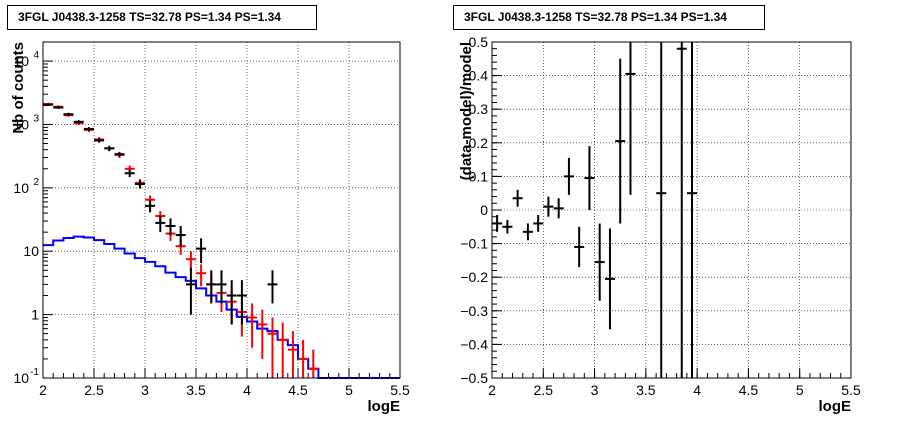 The width and height of the screenshot is (898, 421). What do you see at coordinates (400, 390) in the screenshot?
I see `left-x-tick-label: 5.5` at bounding box center [400, 390].